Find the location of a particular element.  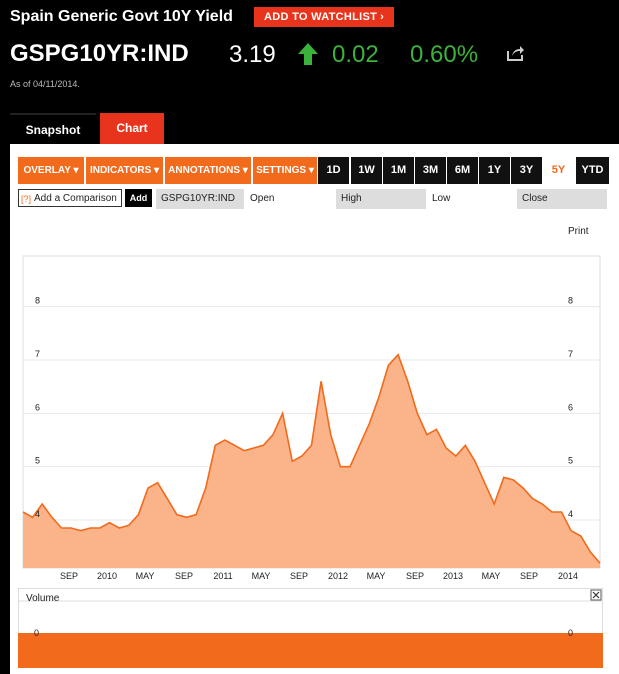

tab-snapshot: Snapshot is located at coordinates (53, 129).